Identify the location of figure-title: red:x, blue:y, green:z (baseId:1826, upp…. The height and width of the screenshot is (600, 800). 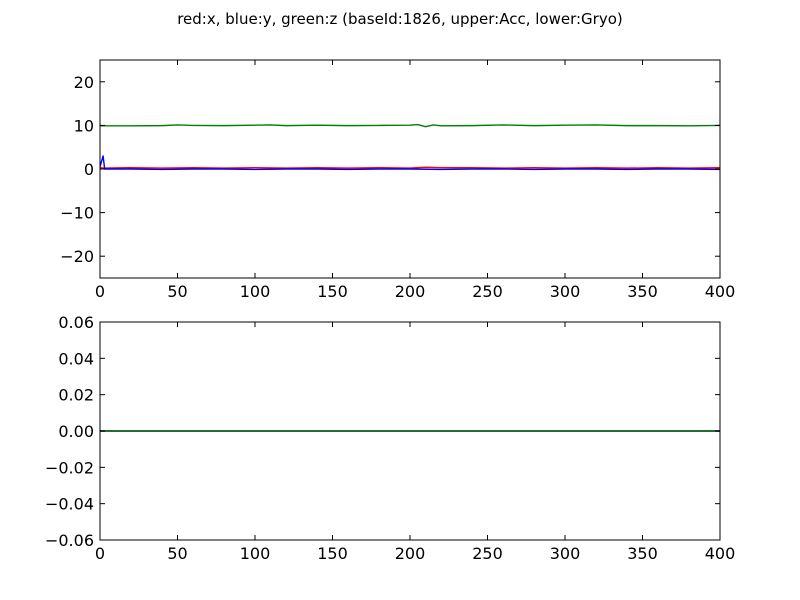
(400, 19).